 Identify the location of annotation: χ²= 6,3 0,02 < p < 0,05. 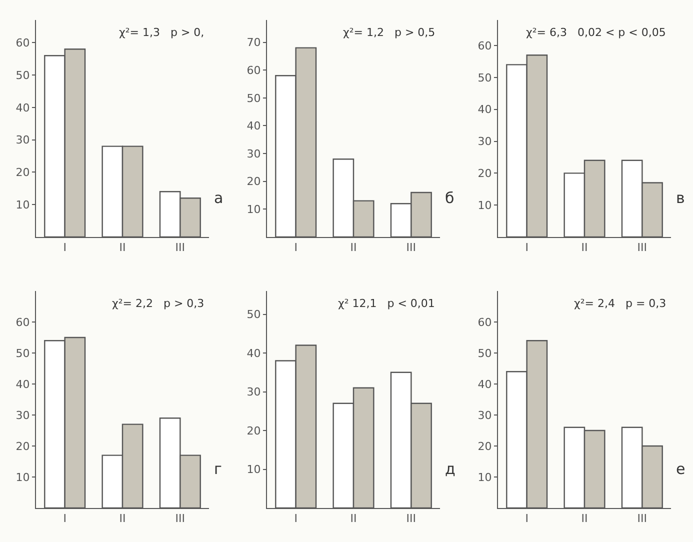
(596, 32).